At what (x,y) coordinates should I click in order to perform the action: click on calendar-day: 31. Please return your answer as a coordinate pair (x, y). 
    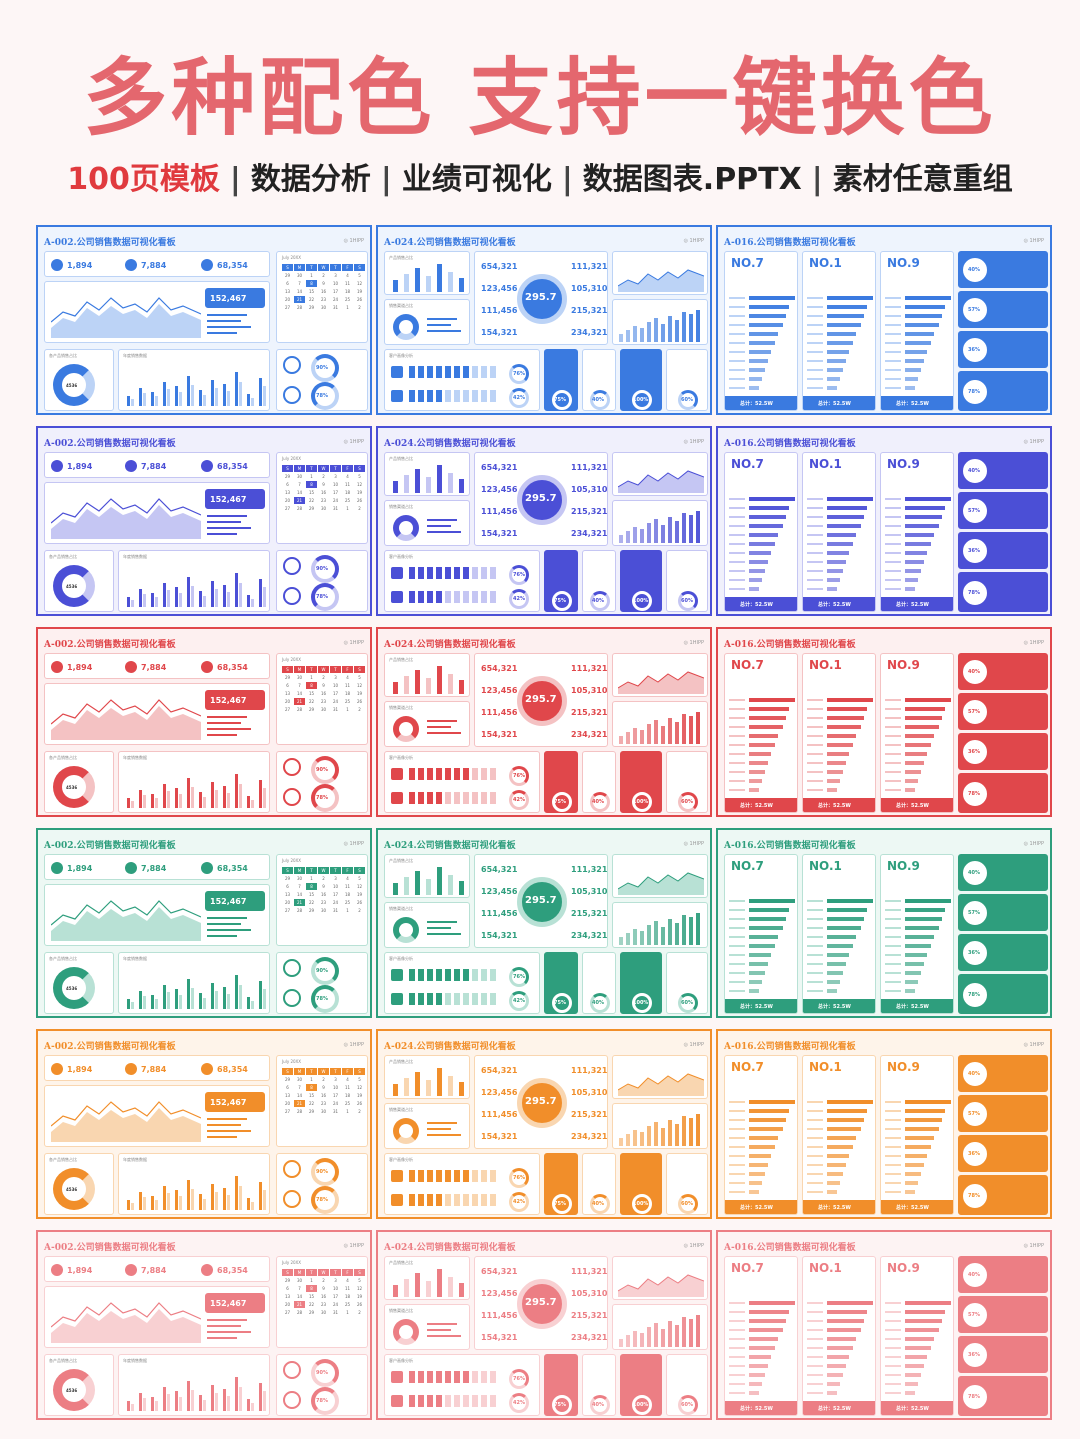
    Looking at the image, I should click on (335, 1312).